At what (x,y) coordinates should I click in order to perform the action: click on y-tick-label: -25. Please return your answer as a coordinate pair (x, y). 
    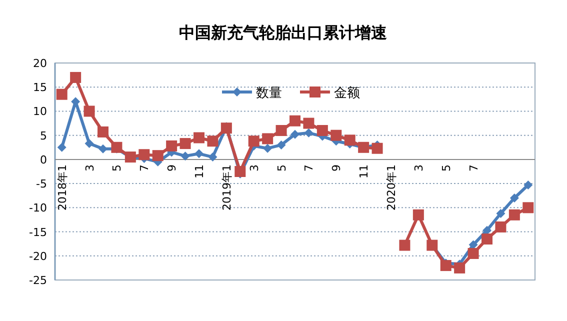
    Looking at the image, I should click on (38, 280).